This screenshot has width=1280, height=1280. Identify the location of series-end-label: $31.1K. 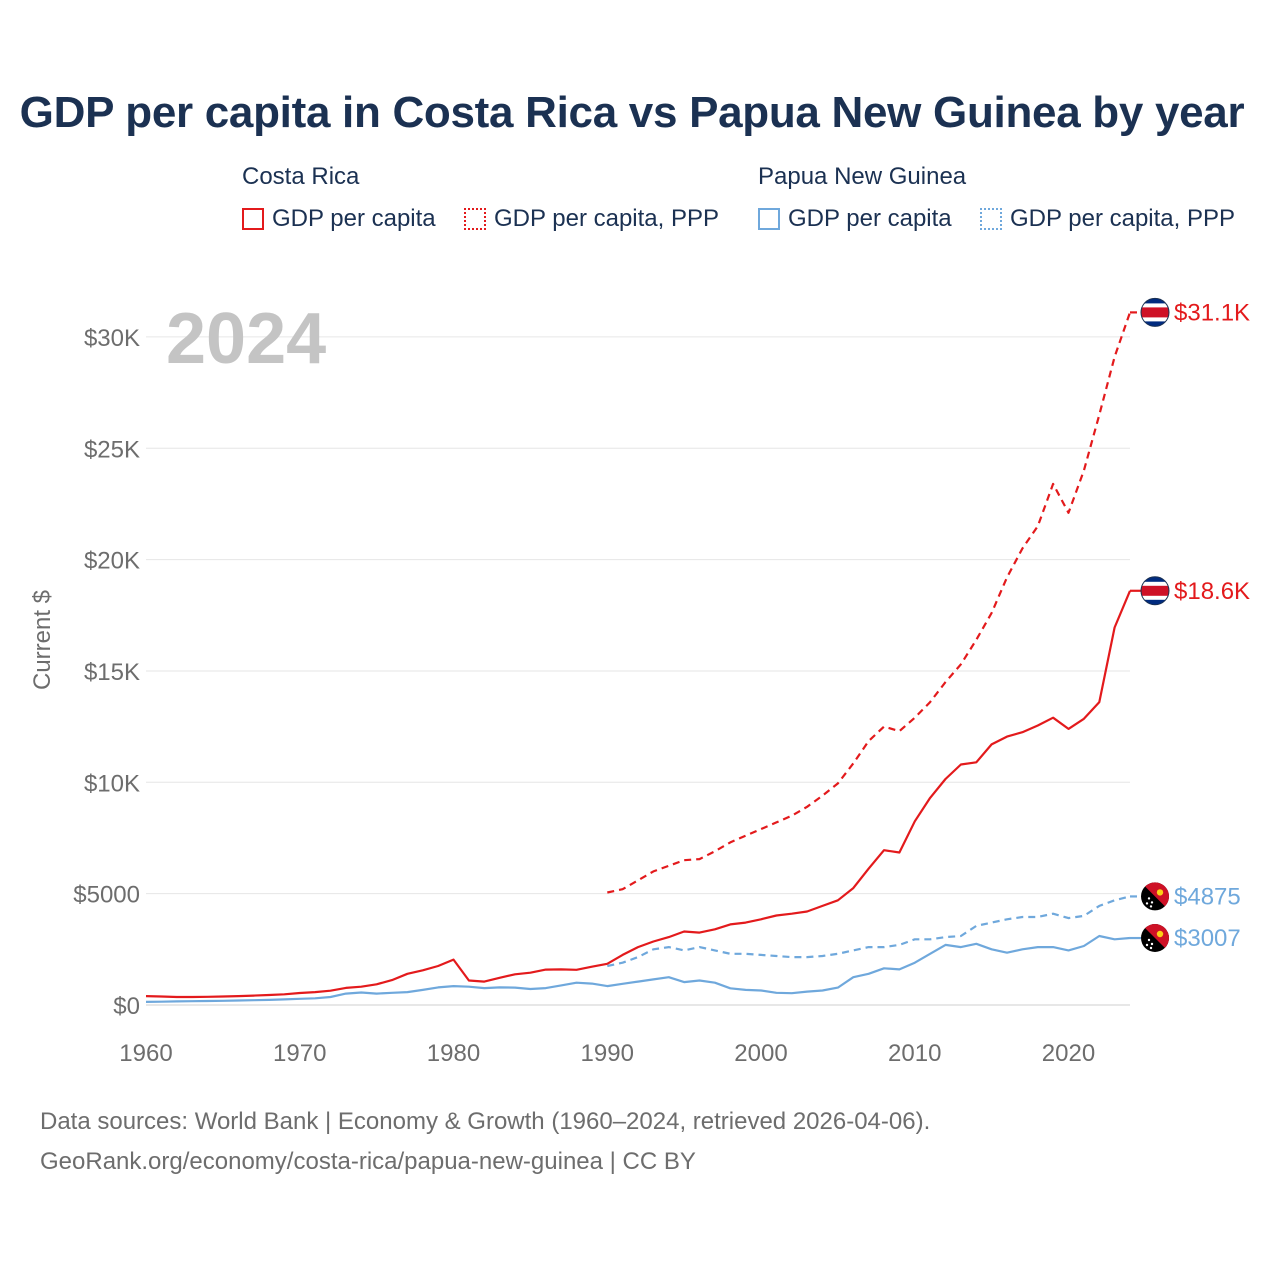
(1212, 312).